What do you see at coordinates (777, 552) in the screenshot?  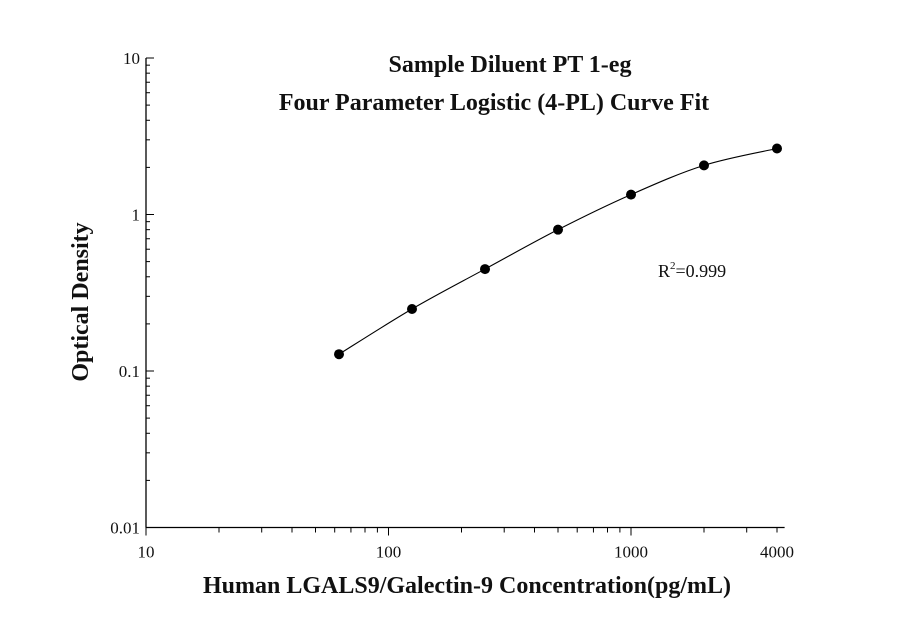 I see `x-tick-label: 4000` at bounding box center [777, 552].